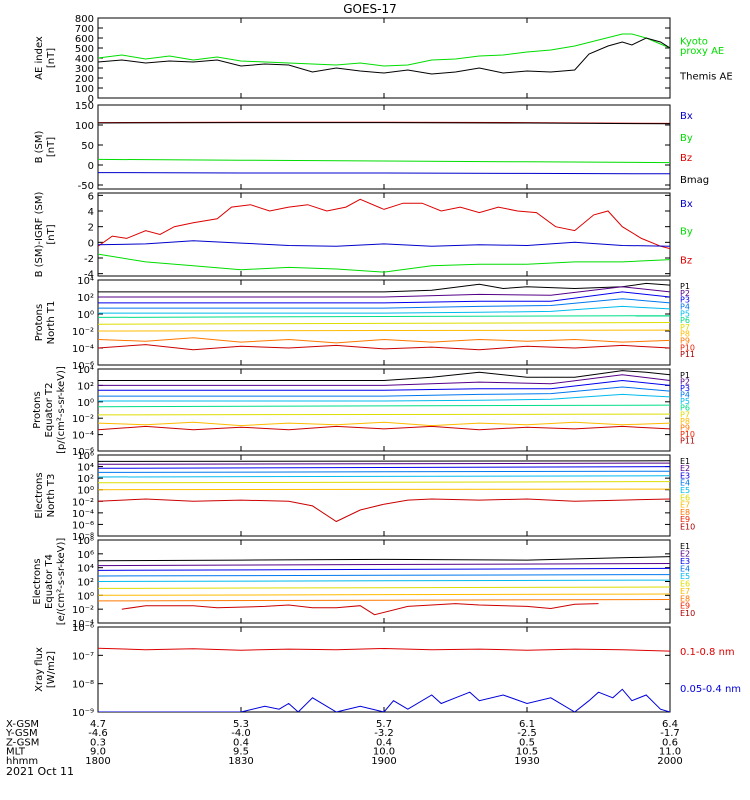 This screenshot has height=800, width=750. What do you see at coordinates (669, 761) in the screenshot?
I see `orbit-value: 2000` at bounding box center [669, 761].